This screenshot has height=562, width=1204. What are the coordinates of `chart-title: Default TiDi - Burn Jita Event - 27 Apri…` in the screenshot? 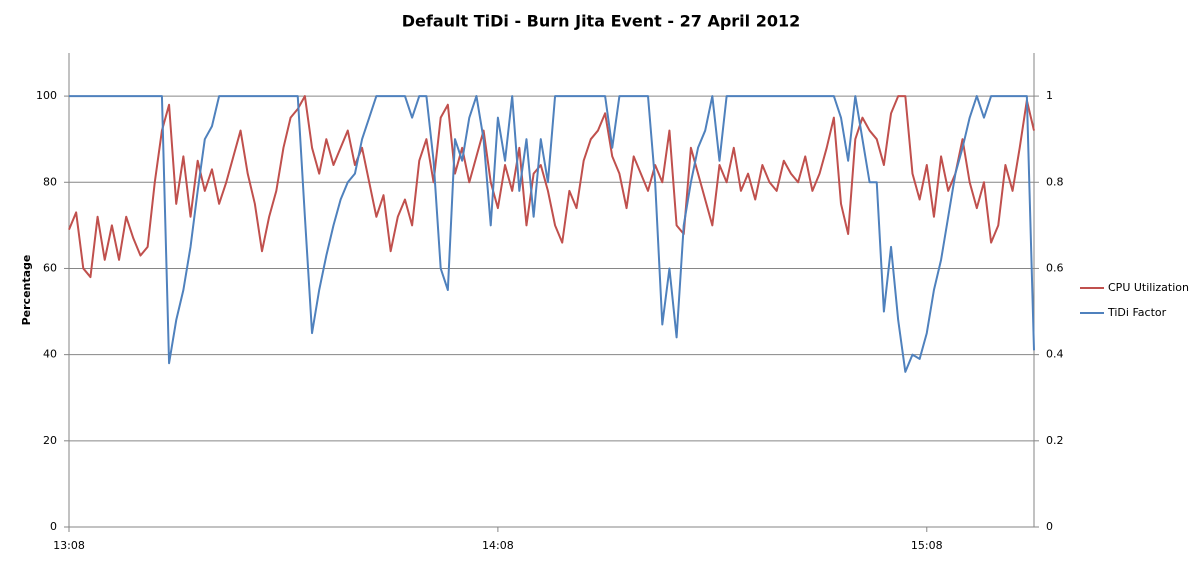 It's located at (601, 21).